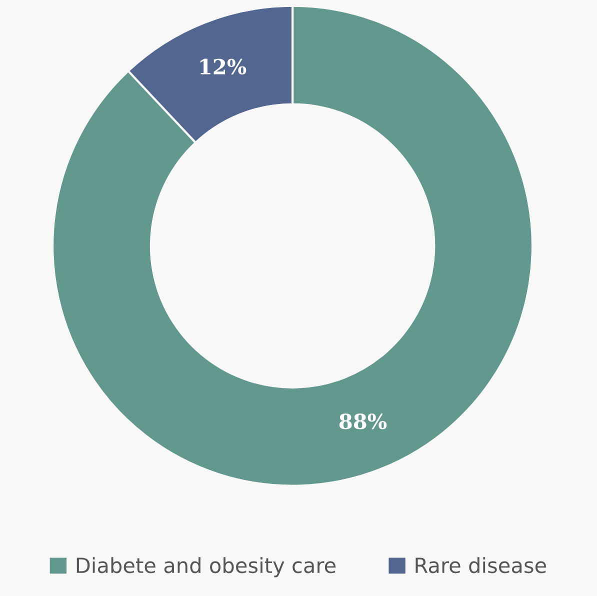  I want to click on legend-label: Diabete and obesity care, so click(206, 567).